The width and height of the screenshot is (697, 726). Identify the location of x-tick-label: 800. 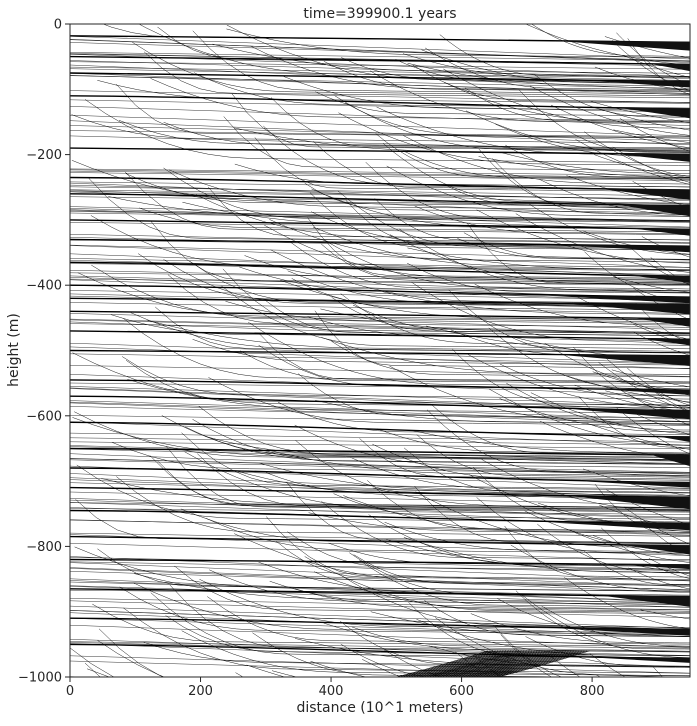
(592, 691).